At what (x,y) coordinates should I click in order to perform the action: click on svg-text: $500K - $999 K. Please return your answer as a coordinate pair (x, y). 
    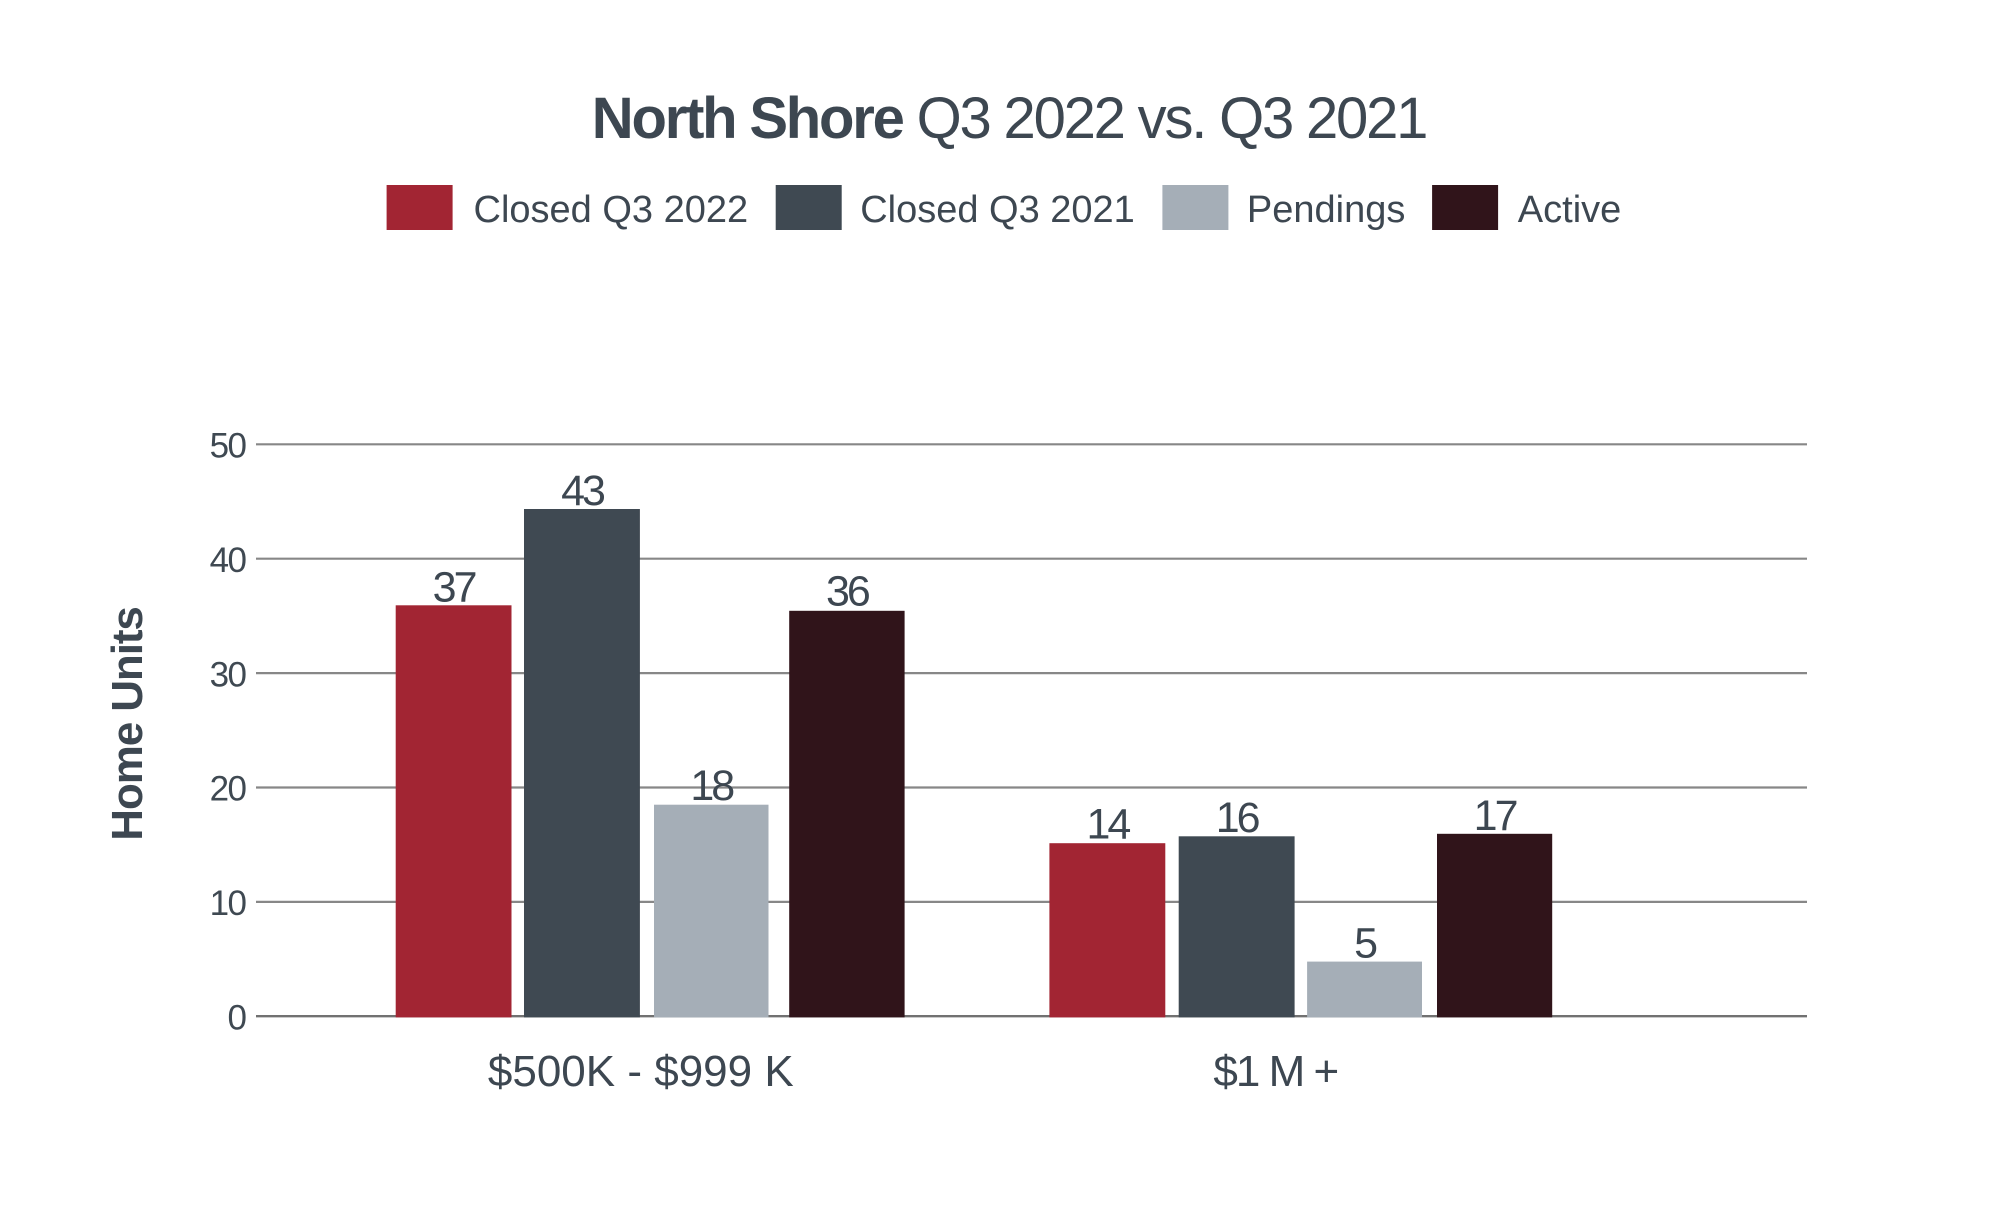
    Looking at the image, I should click on (641, 1071).